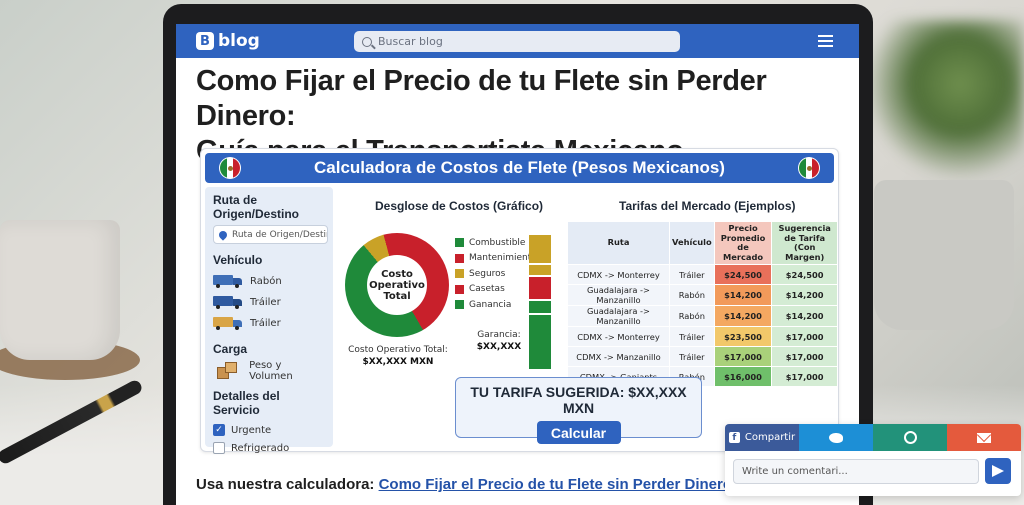 The image size is (1024, 505). What do you see at coordinates (279, 234) in the screenshot?
I see `route-input` at bounding box center [279, 234].